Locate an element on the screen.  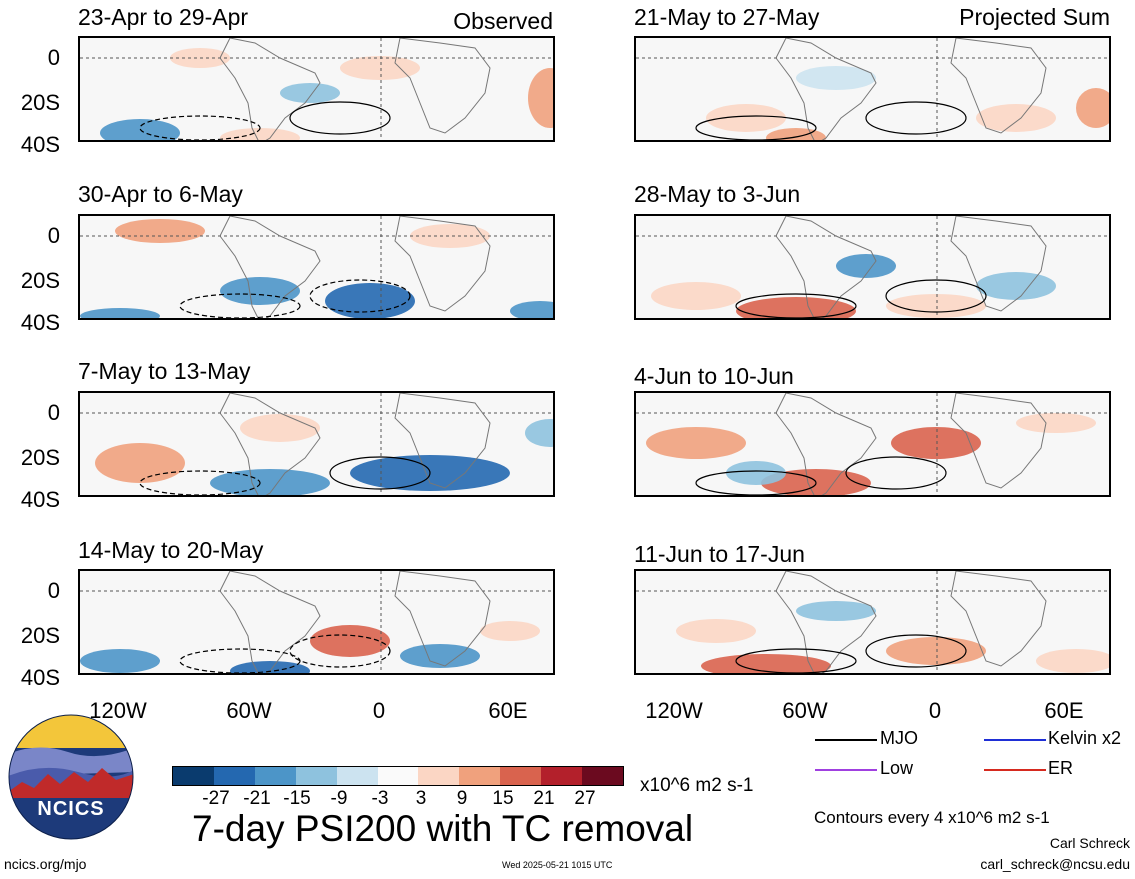
colorbar-units: x10^6 m2 s-1 is located at coordinates (697, 785).